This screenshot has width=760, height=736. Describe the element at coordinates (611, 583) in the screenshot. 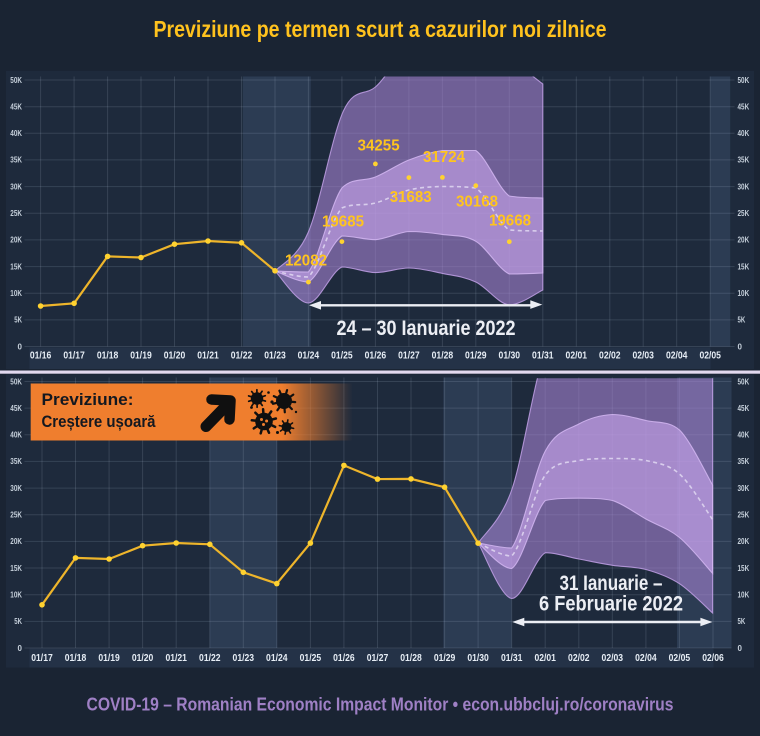

I see `svg-text: 31 Ianuarie –` at that location.